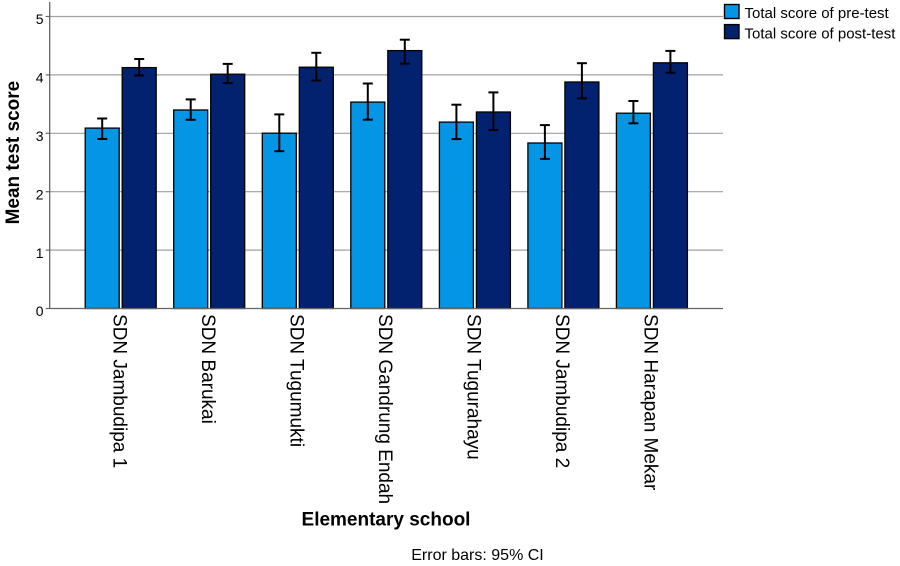  I want to click on svg-text: Elementary school, so click(386, 520).